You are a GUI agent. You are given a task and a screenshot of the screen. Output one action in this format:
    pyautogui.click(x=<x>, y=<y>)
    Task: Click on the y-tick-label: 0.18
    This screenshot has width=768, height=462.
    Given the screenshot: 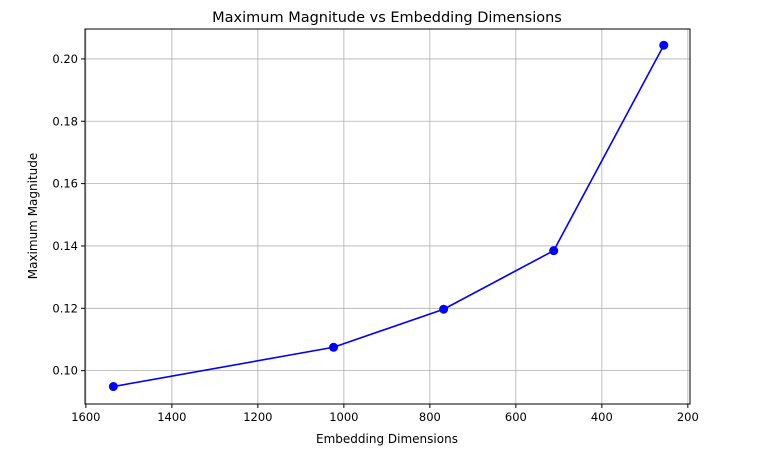 What is the action you would take?
    pyautogui.click(x=65, y=121)
    